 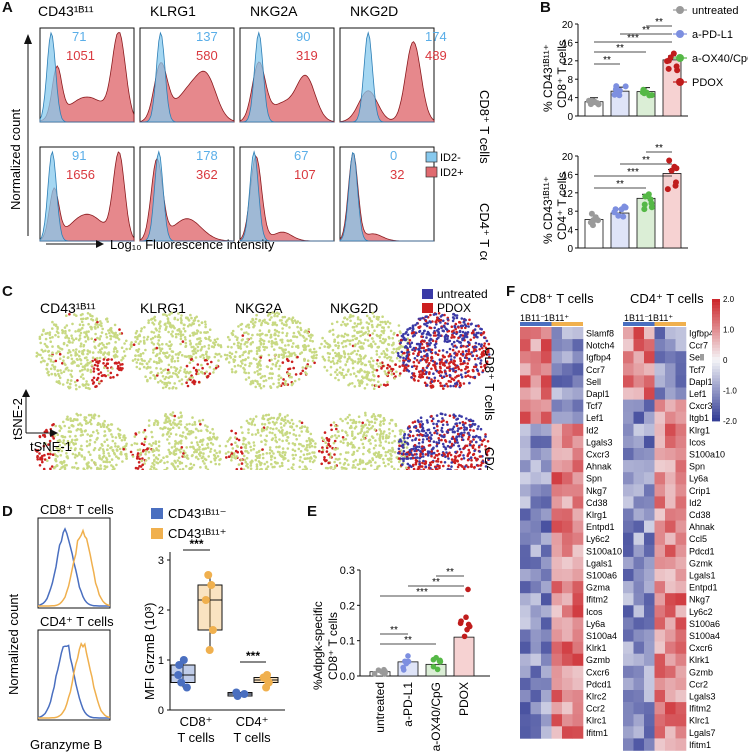 What do you see at coordinates (7, 8) in the screenshot?
I see `panel-label-a: A` at bounding box center [7, 8].